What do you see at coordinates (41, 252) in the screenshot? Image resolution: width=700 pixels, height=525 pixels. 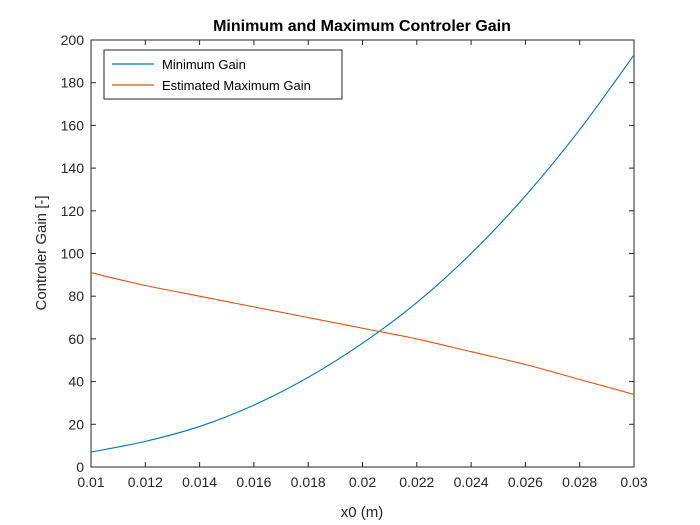 I see `y-axis-label: Controler Gain [-]` at bounding box center [41, 252].